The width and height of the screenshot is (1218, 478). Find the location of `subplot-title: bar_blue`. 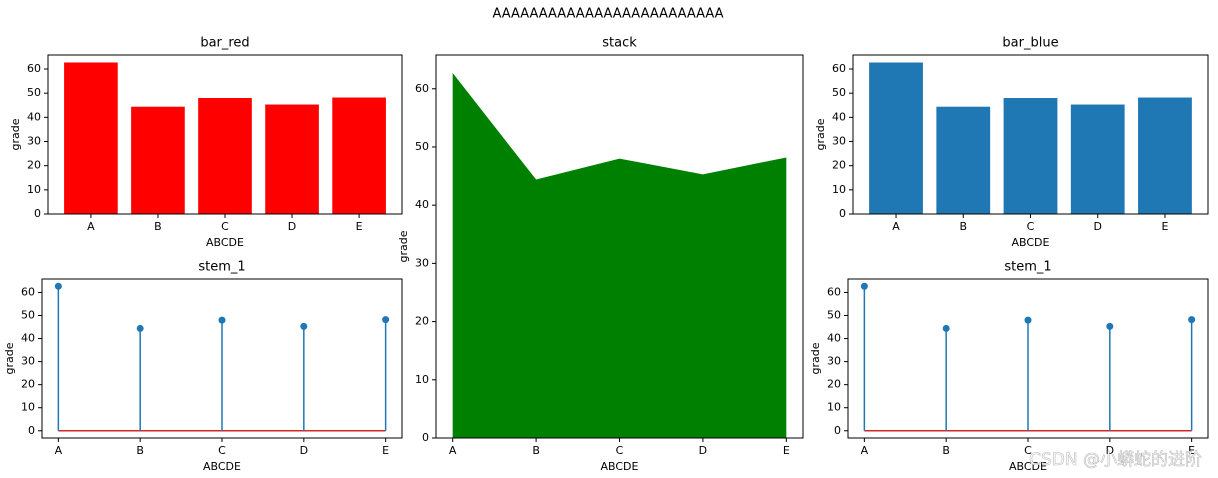

subplot-title: bar_blue is located at coordinates (1030, 43).